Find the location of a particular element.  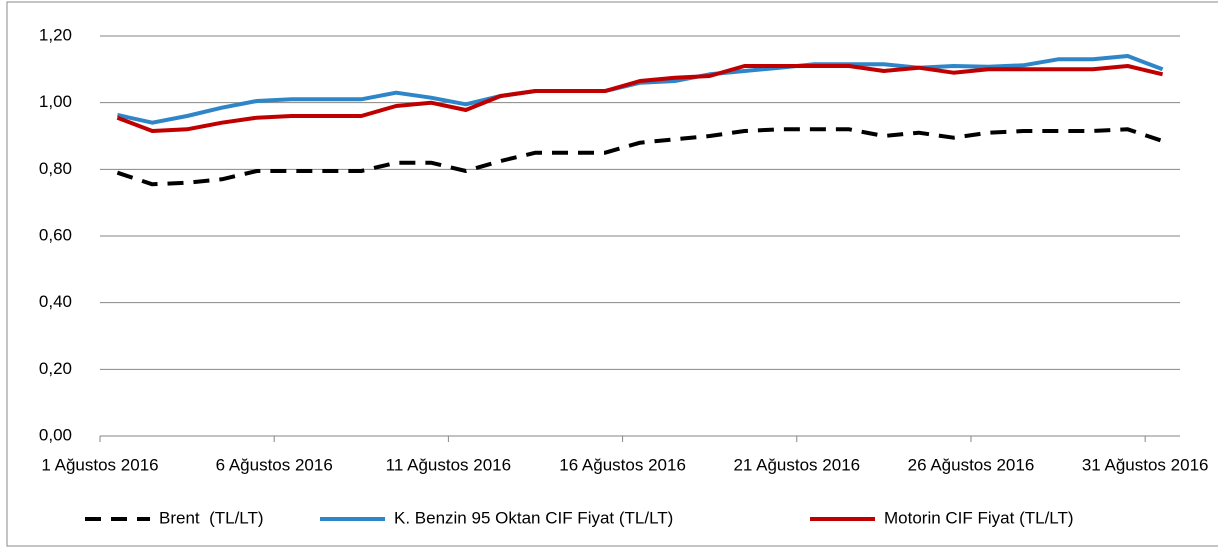

y-tick-label: 0,80 is located at coordinates (55, 168).